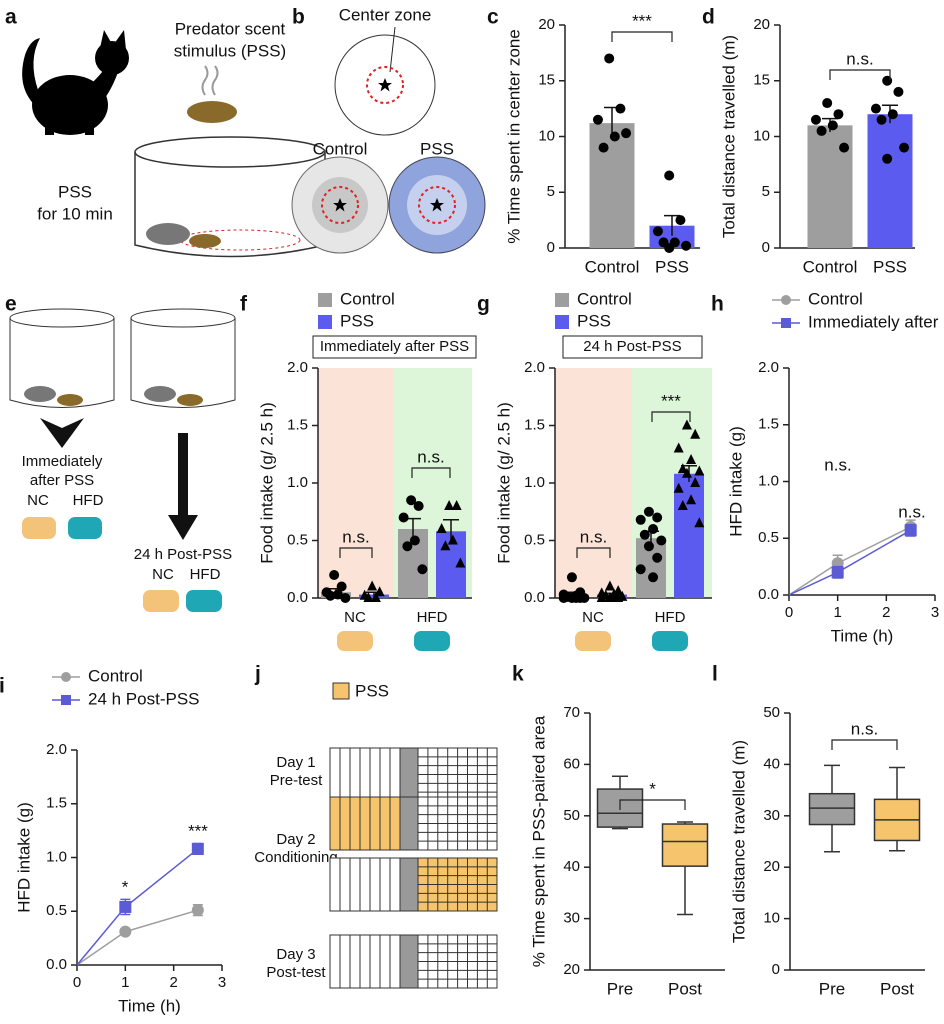 This screenshot has width=944, height=1024. What do you see at coordinates (771, 918) in the screenshot?
I see `y-tick-label: 10` at bounding box center [771, 918].